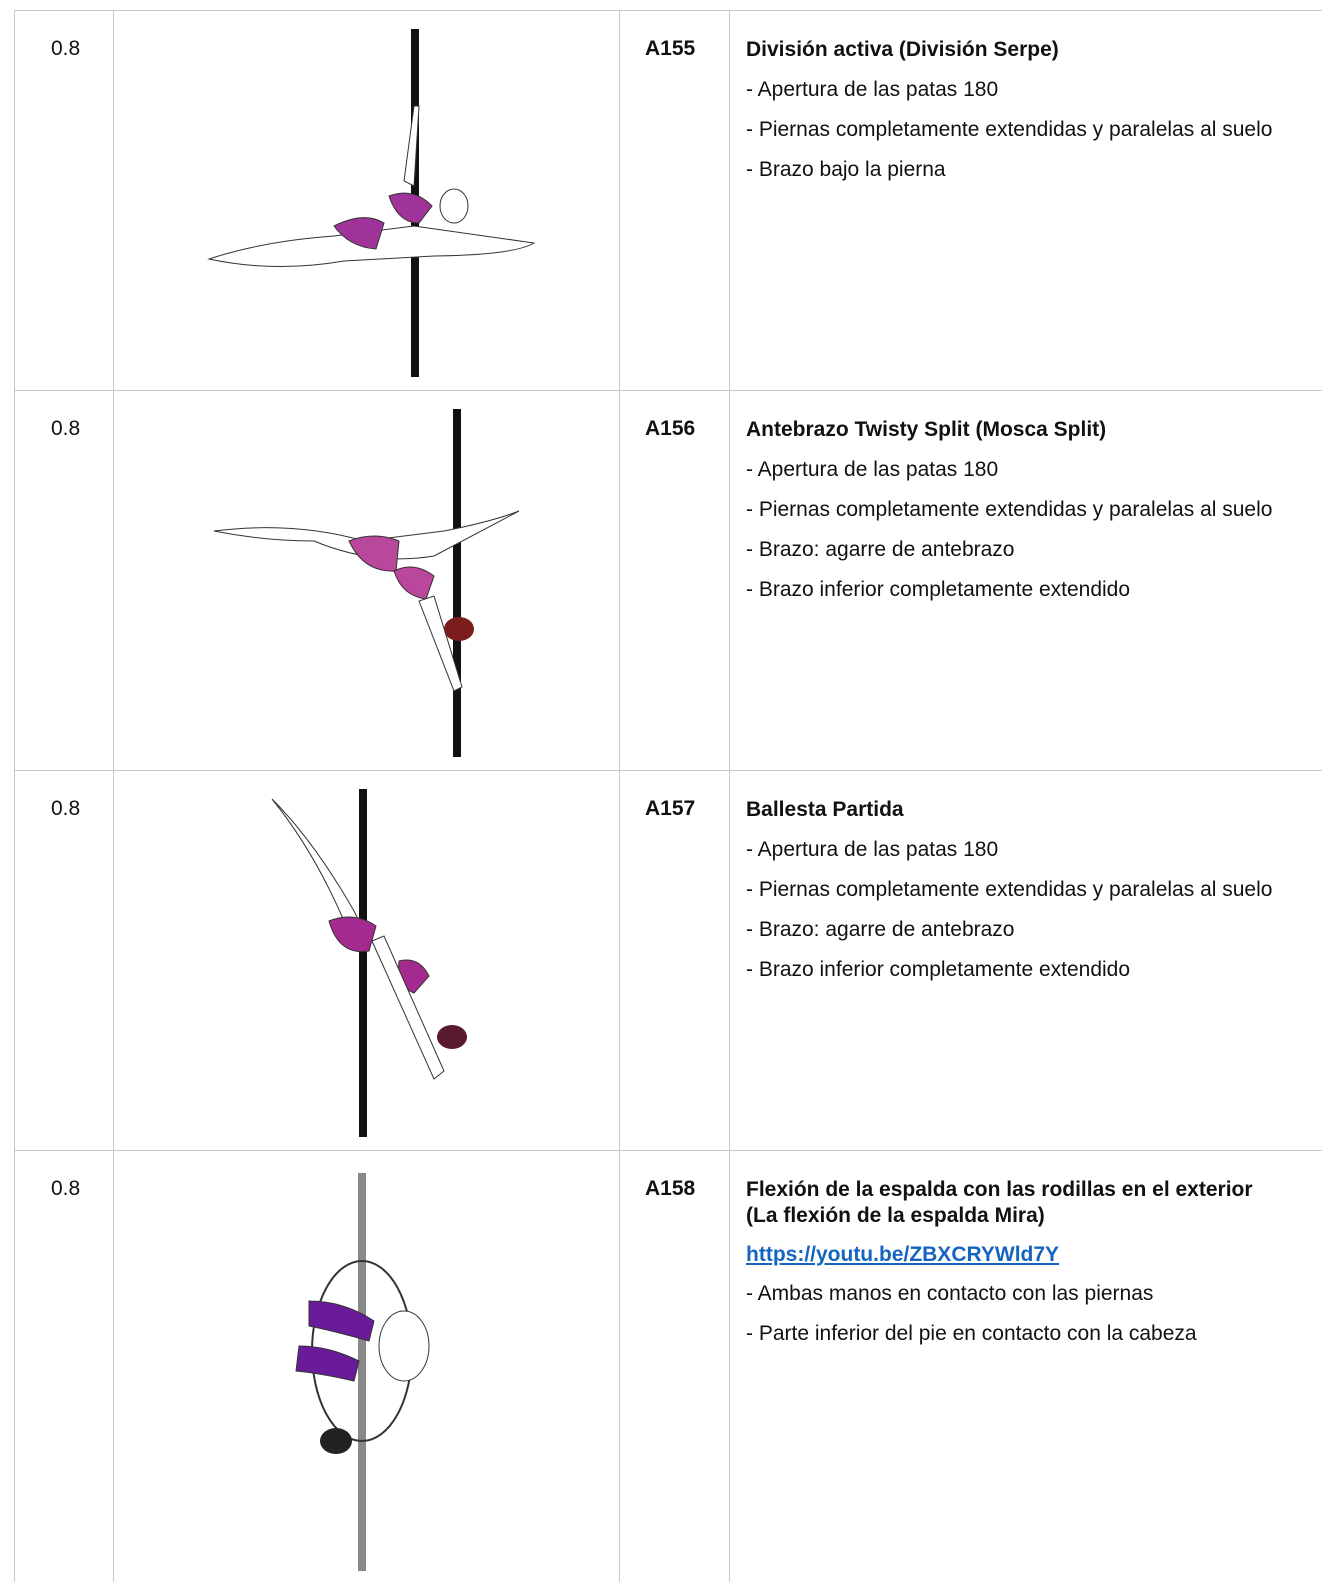 This screenshot has height=1582, width=1334. I want to click on code-cell: A157, so click(675, 961).